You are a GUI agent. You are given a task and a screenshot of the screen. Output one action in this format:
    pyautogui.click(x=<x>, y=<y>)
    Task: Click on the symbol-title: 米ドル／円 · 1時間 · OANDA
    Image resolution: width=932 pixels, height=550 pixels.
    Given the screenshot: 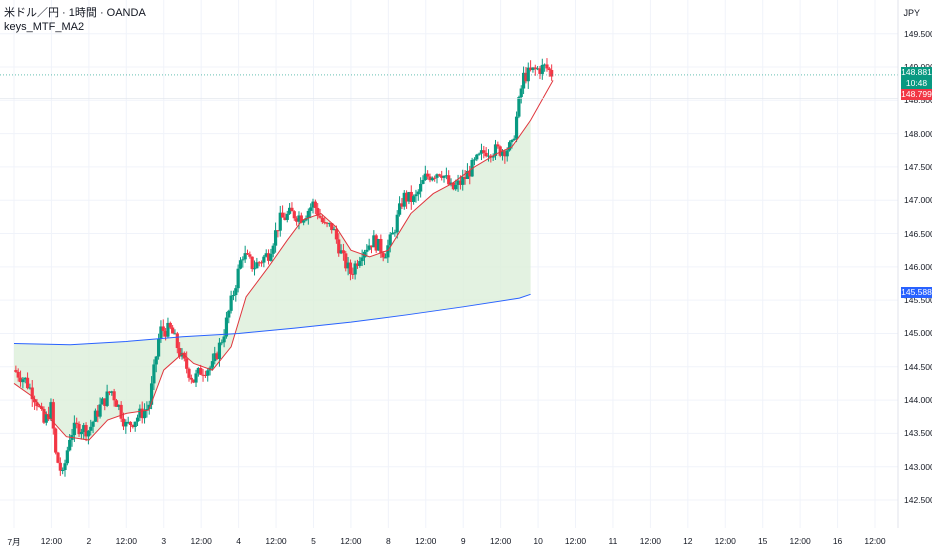 What is the action you would take?
    pyautogui.click(x=75, y=13)
    